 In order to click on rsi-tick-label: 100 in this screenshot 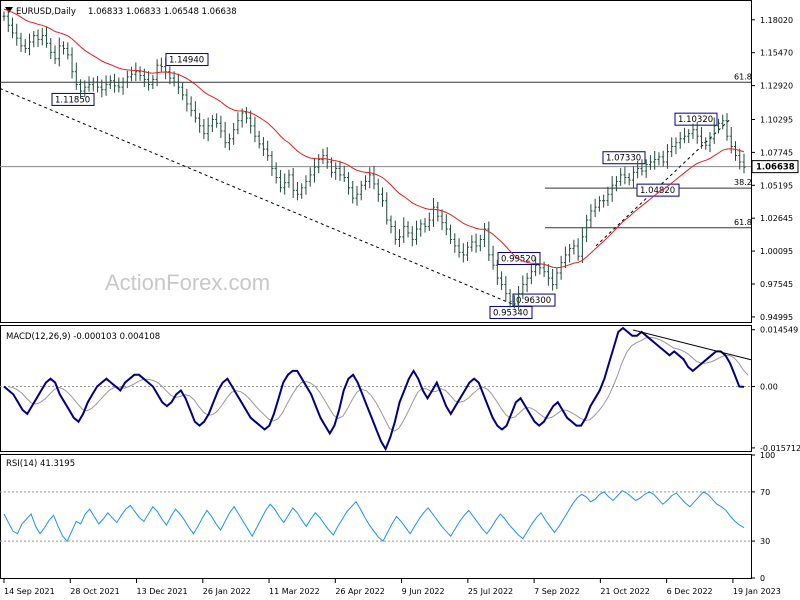, I will do `click(767, 455)`.